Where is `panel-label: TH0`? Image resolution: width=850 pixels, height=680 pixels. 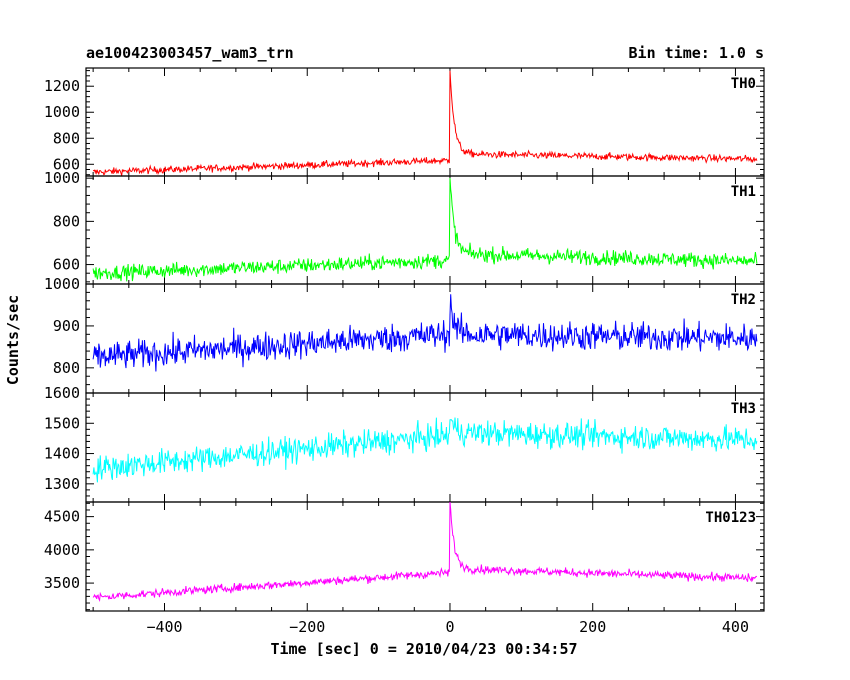
panel-label: TH0 is located at coordinates (743, 84).